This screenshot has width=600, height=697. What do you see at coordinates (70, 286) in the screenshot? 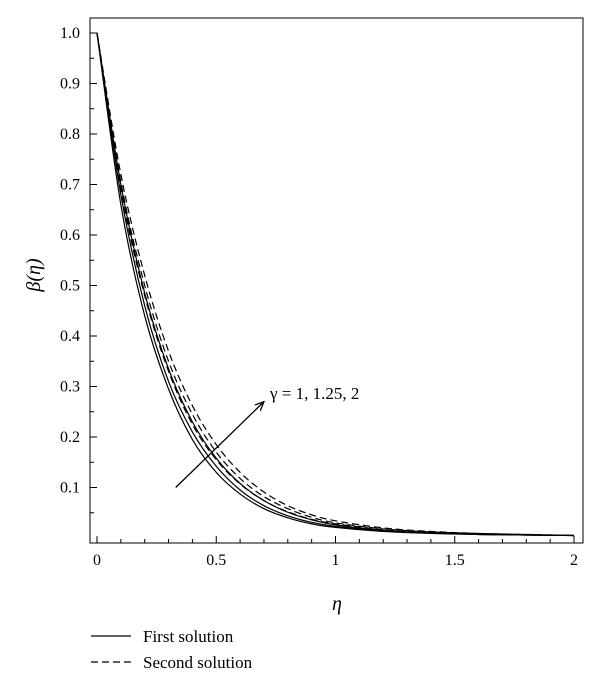
I see `y-tick-label: 0.5` at bounding box center [70, 286].